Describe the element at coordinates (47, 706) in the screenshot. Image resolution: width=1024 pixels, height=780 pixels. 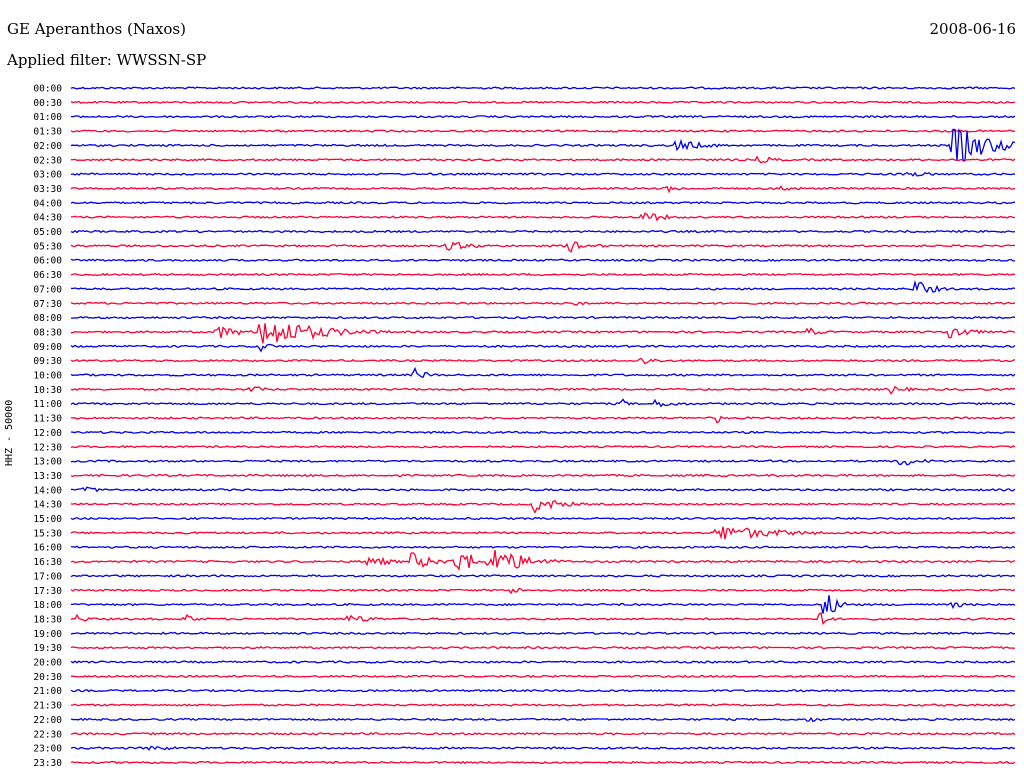
I see `row-label-2130: 21:30` at that location.